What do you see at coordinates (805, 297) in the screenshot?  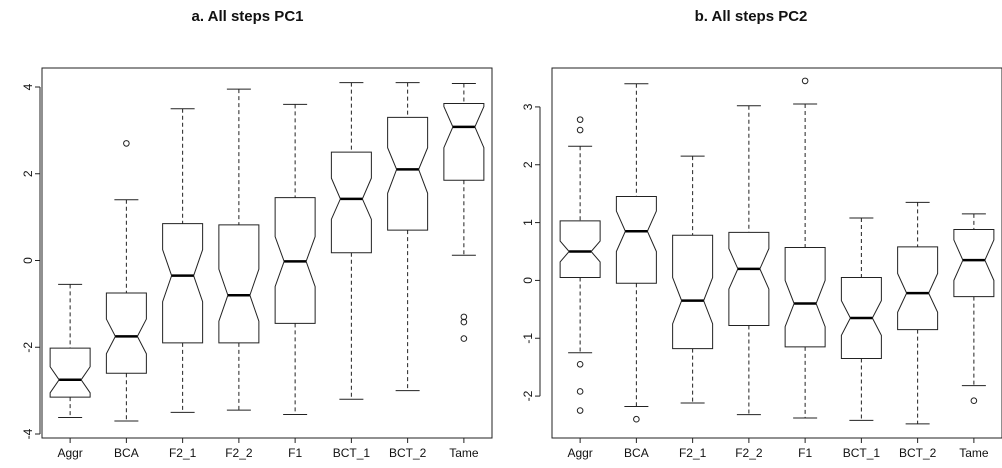 I see `box-F1` at bounding box center [805, 297].